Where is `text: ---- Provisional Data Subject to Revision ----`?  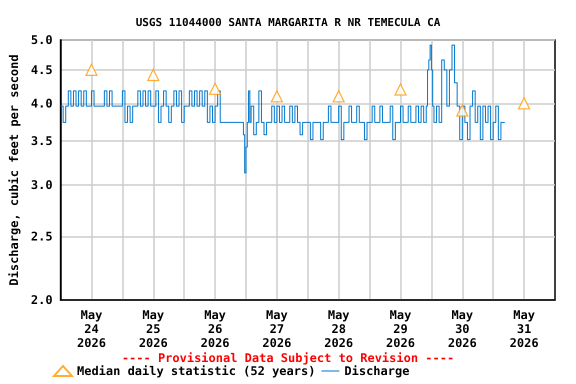 text: ---- Provisional Data Subject to Revision ---- is located at coordinates (288, 358).